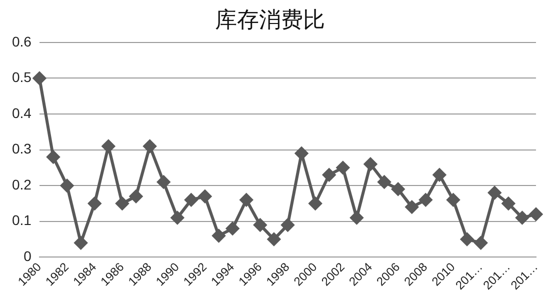  I want to click on y-tick-label: 0.2, so click(22, 184).